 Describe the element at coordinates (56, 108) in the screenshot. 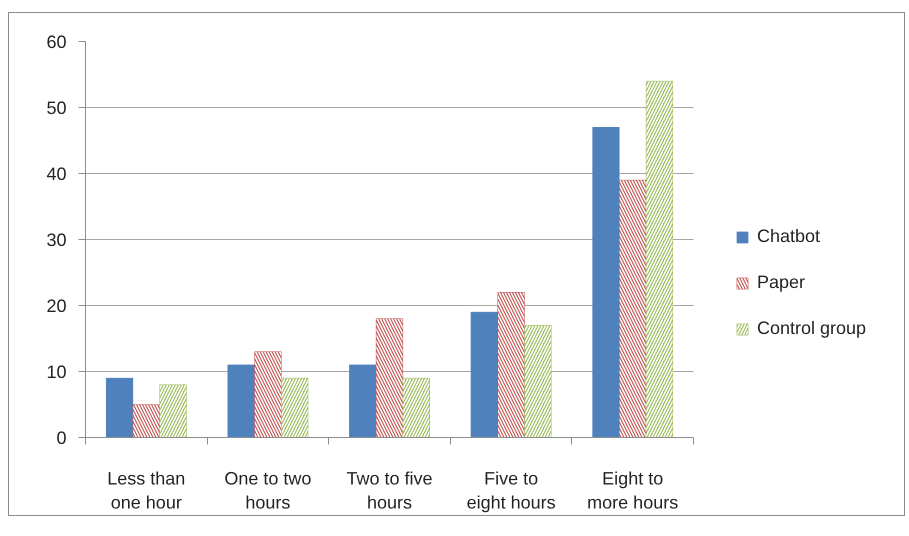

I see `y-tick-label: 50` at that location.